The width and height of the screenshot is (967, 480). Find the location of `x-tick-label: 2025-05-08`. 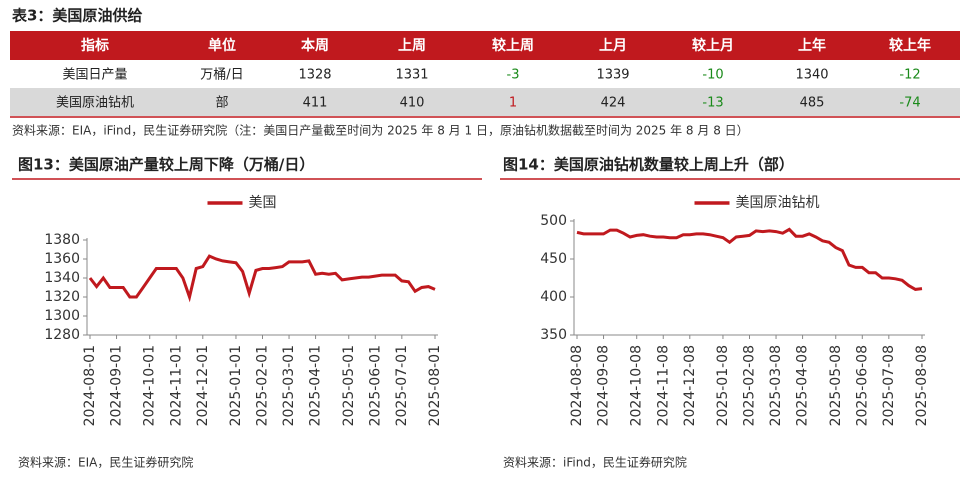

x-tick-label: 2025-05-08 is located at coordinates (836, 385).